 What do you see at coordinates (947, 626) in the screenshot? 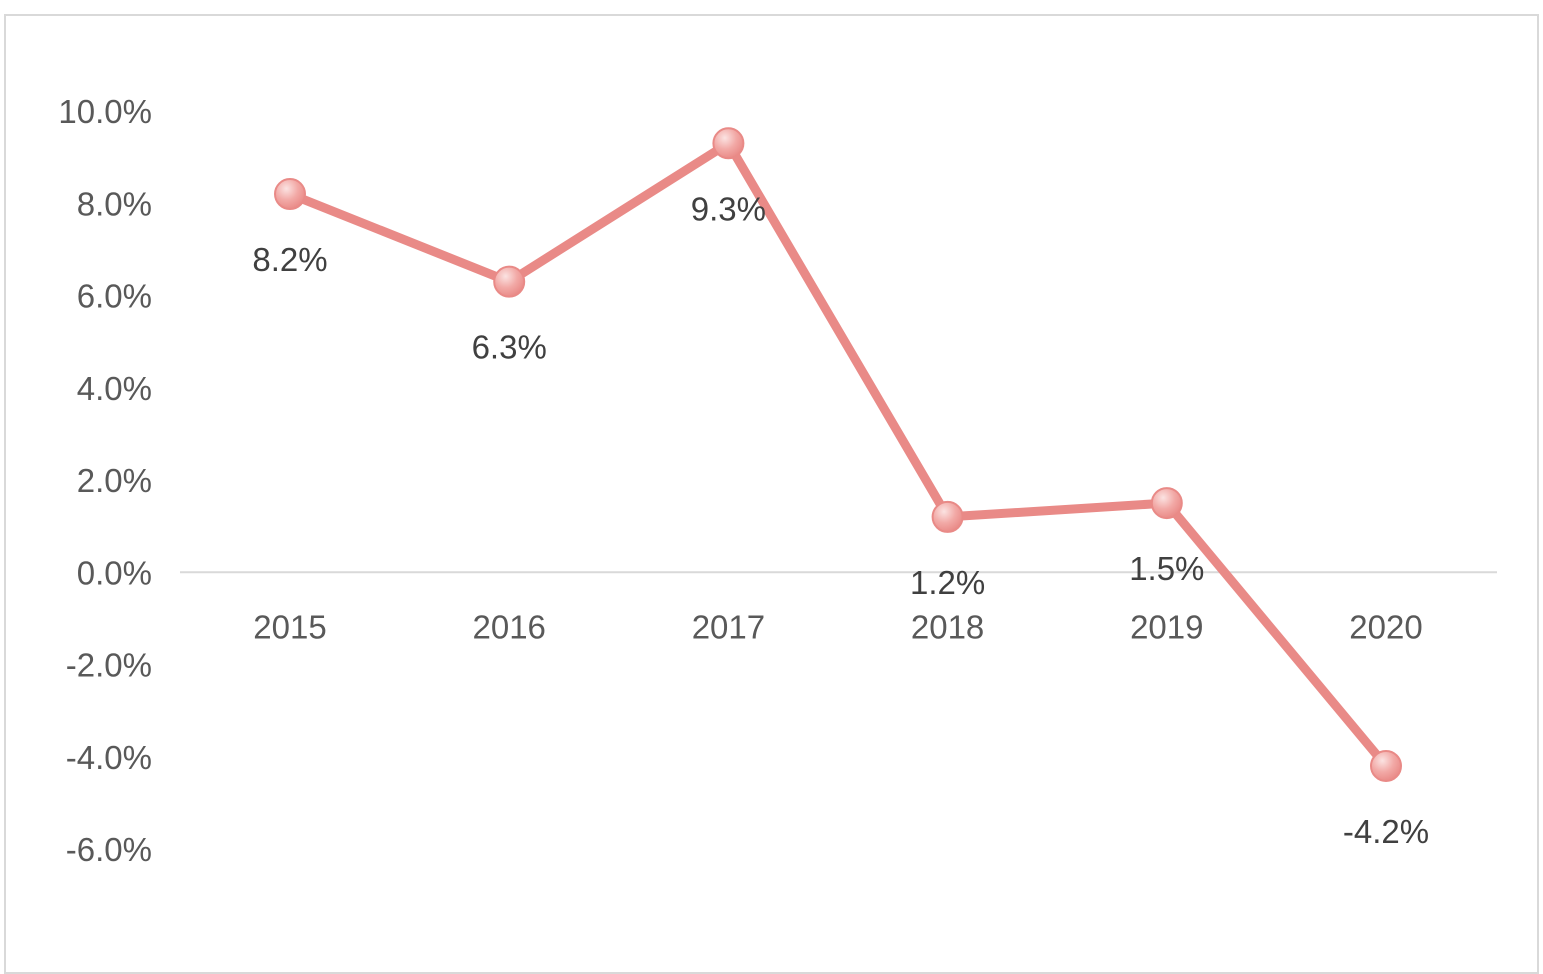
I see `x-tick-label: 2018` at bounding box center [947, 626].